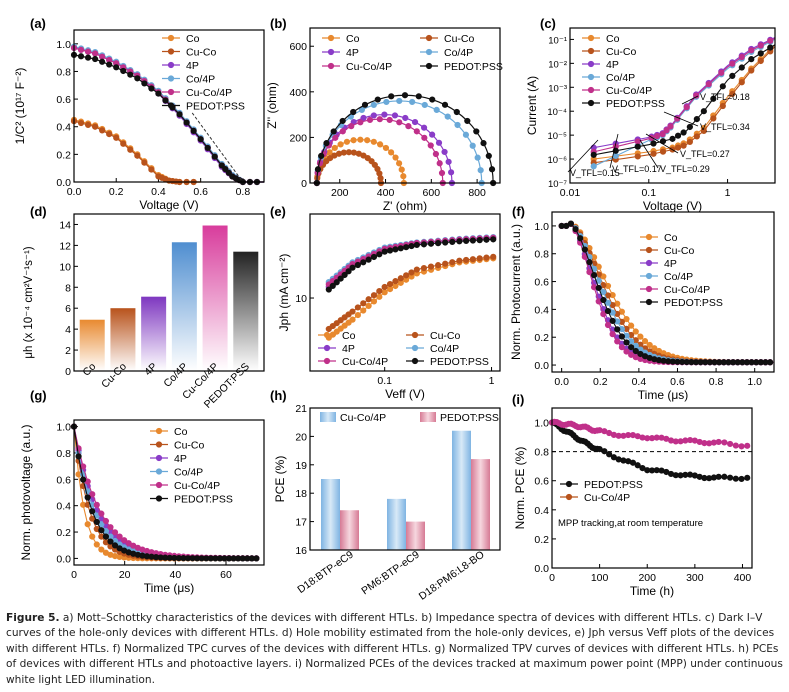 Image resolution: width=789 pixels, height=692 pixels. What do you see at coordinates (68, 351) in the screenshot?
I see `y-tick-label: 2` at bounding box center [68, 351].